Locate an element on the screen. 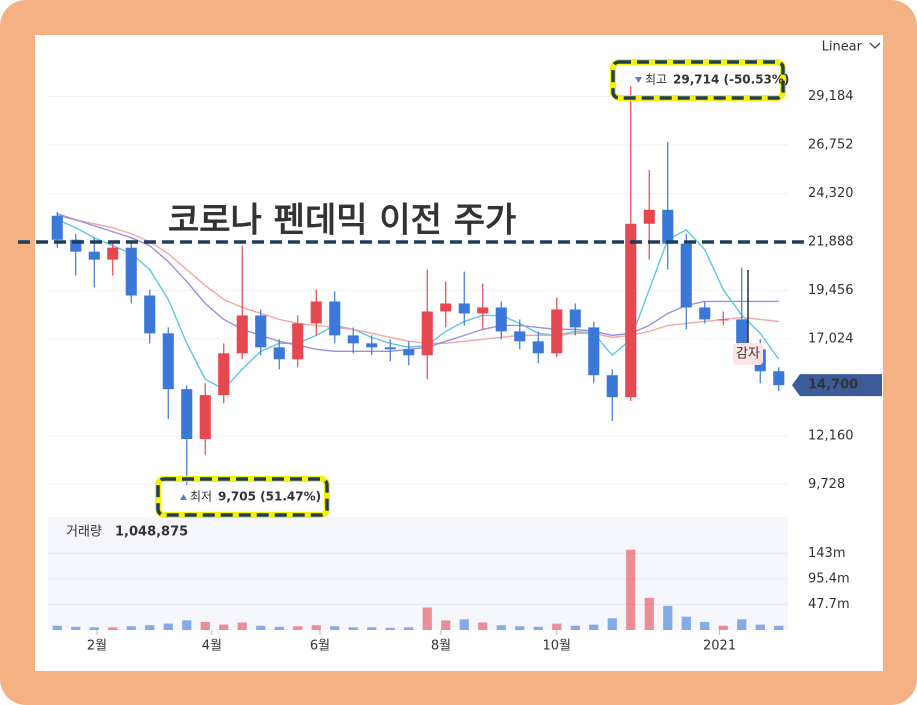 The width and height of the screenshot is (917, 705). x-tick-label: 4월 is located at coordinates (212, 646).